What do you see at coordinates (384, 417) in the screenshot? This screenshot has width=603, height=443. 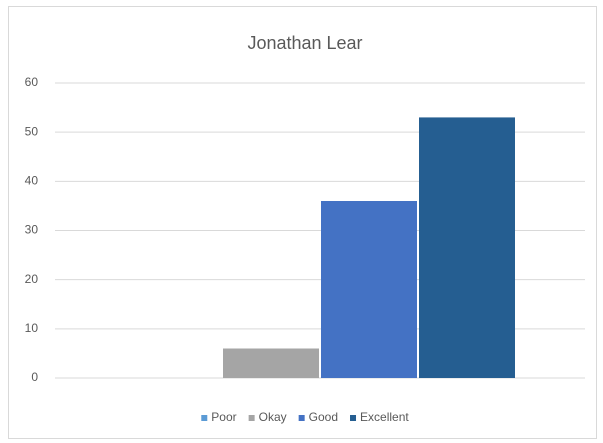 I see `legend-label: Excellent` at bounding box center [384, 417].